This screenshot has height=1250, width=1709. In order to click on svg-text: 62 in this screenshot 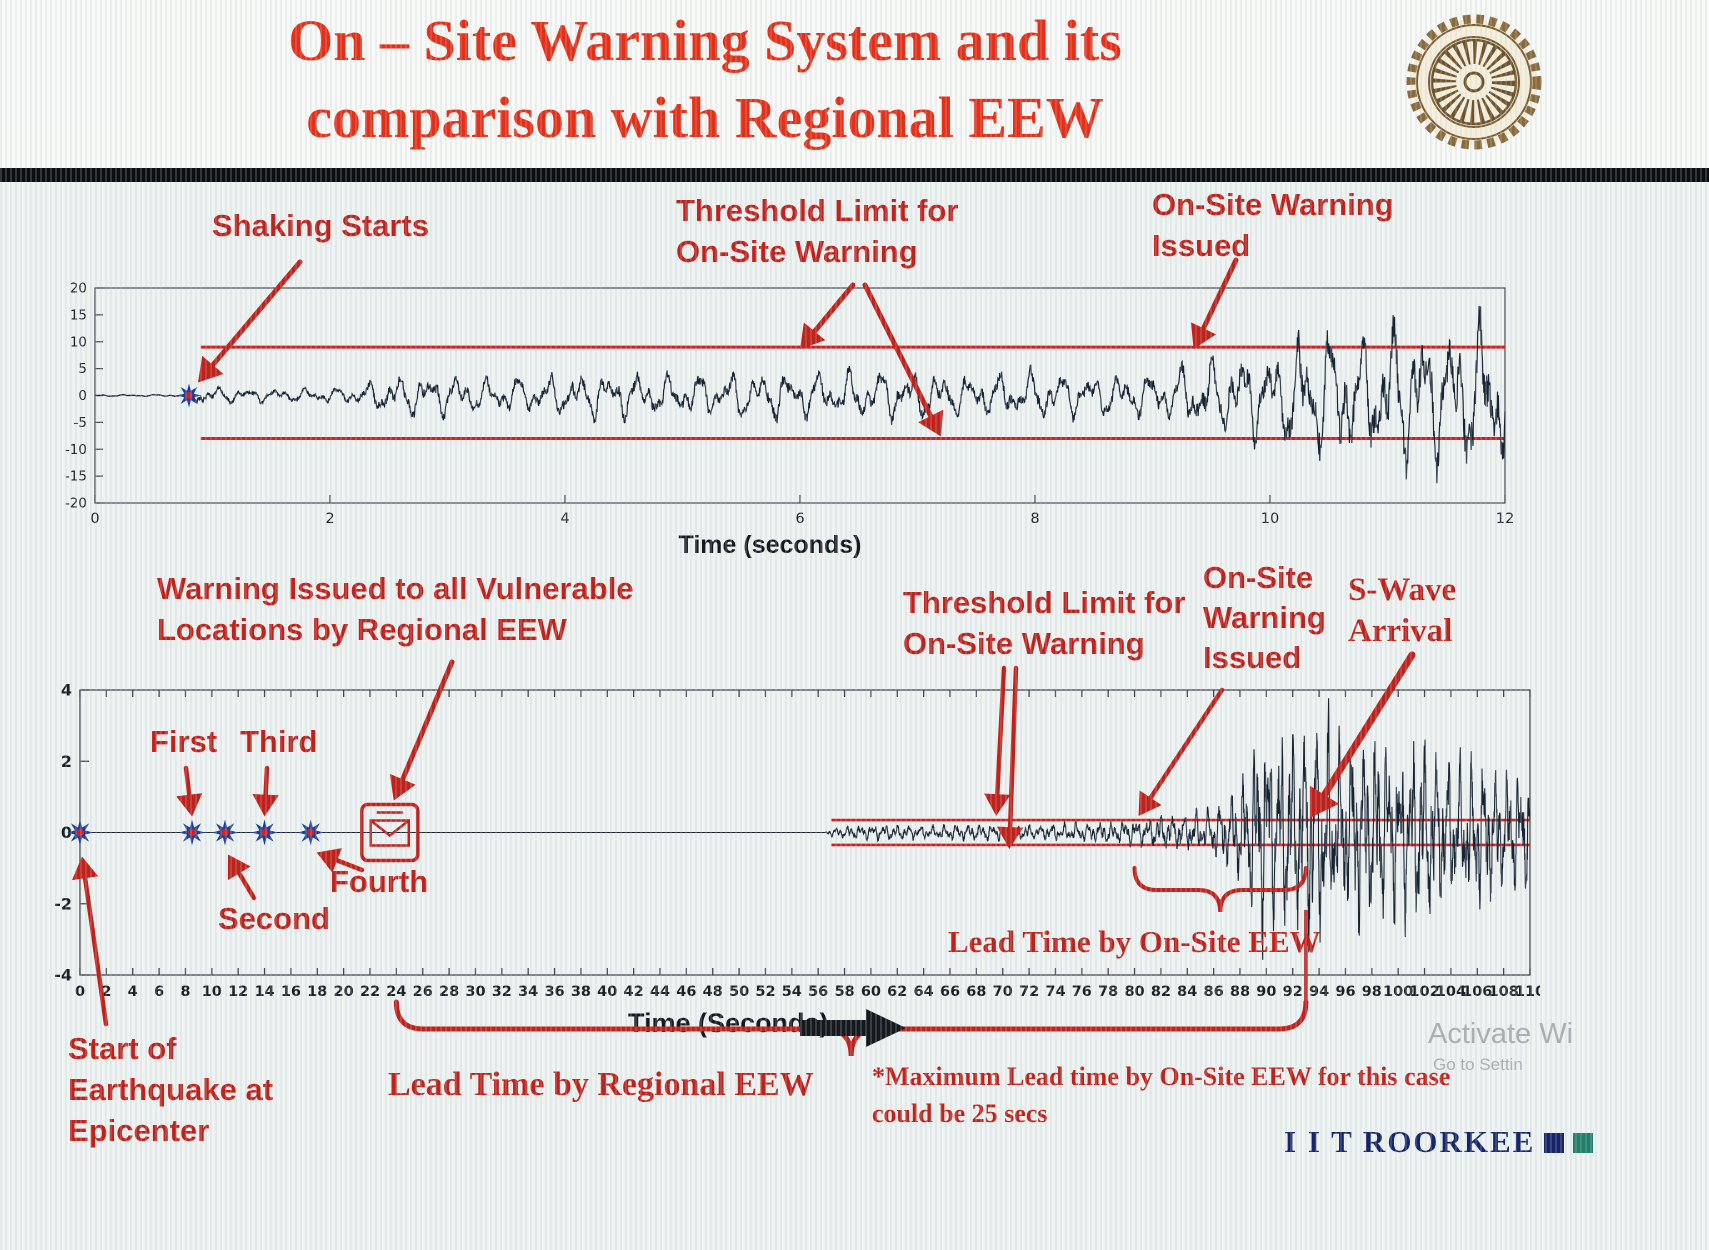, I will do `click(897, 992)`.